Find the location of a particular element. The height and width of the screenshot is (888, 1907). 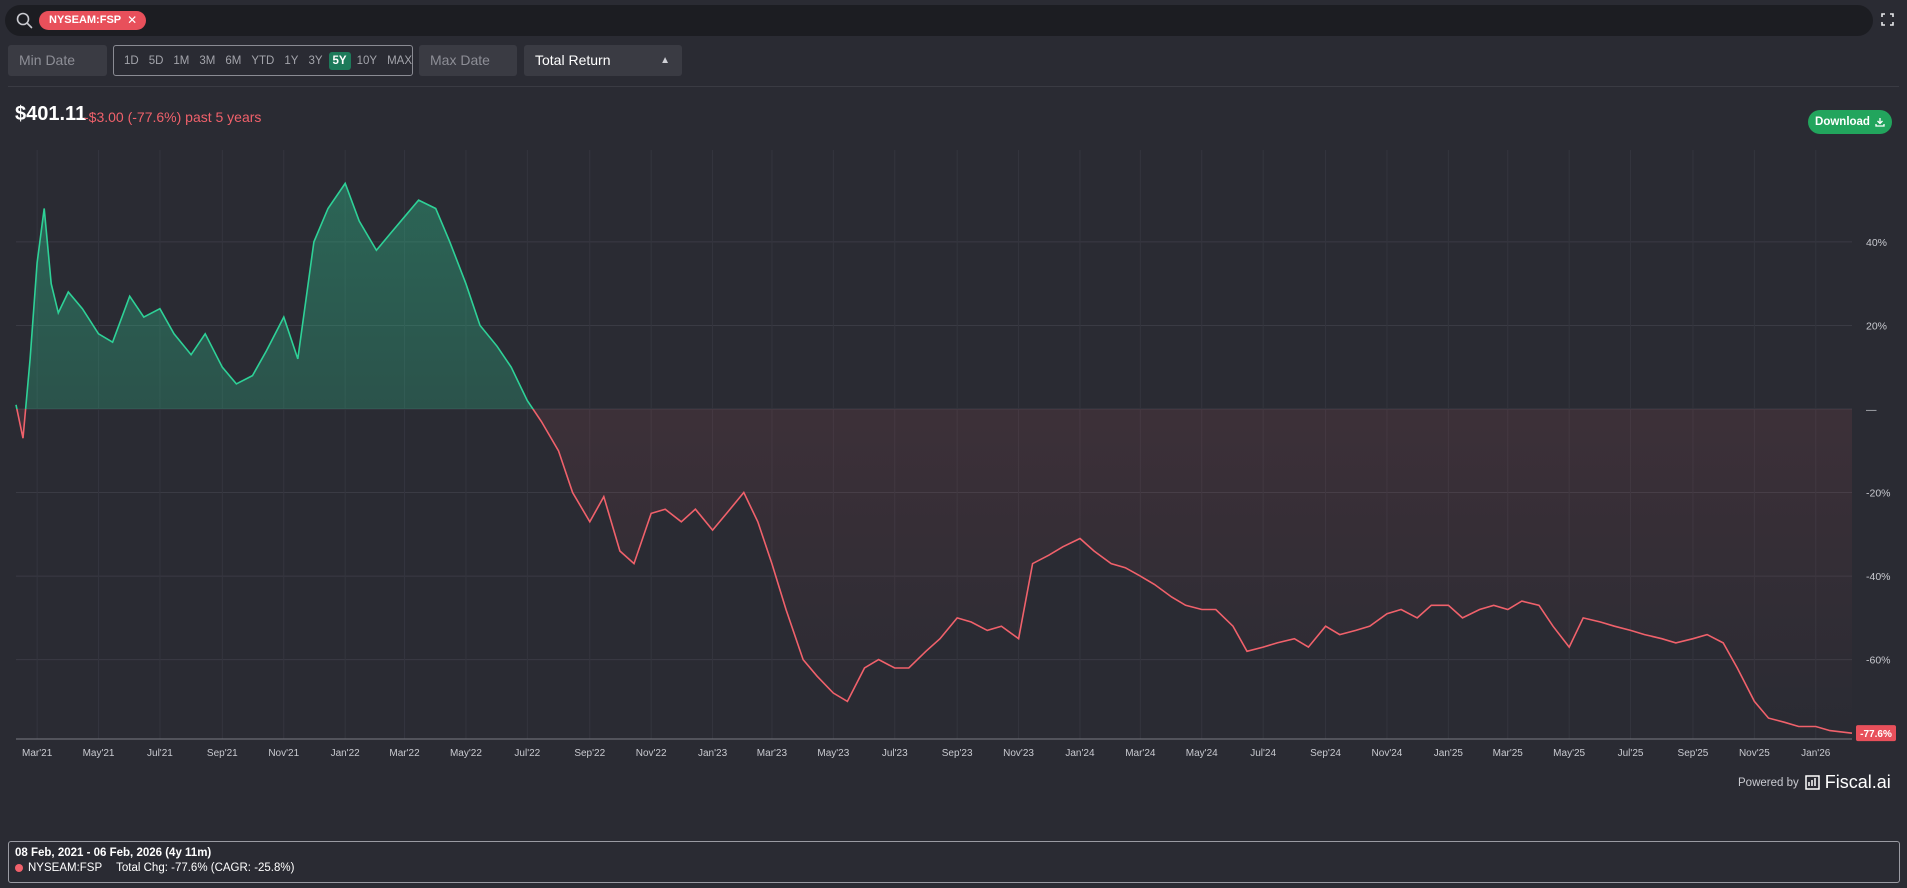

y-tick-label: -60% is located at coordinates (1878, 661).